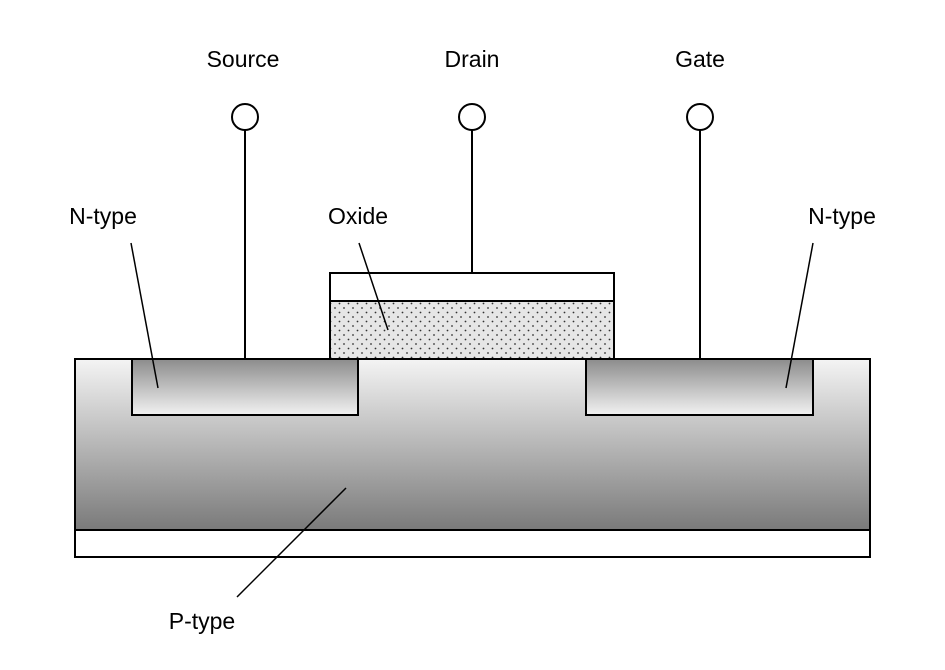 This screenshot has height=670, width=945. What do you see at coordinates (291, 542) in the screenshot?
I see `ptype-leader` at bounding box center [291, 542].